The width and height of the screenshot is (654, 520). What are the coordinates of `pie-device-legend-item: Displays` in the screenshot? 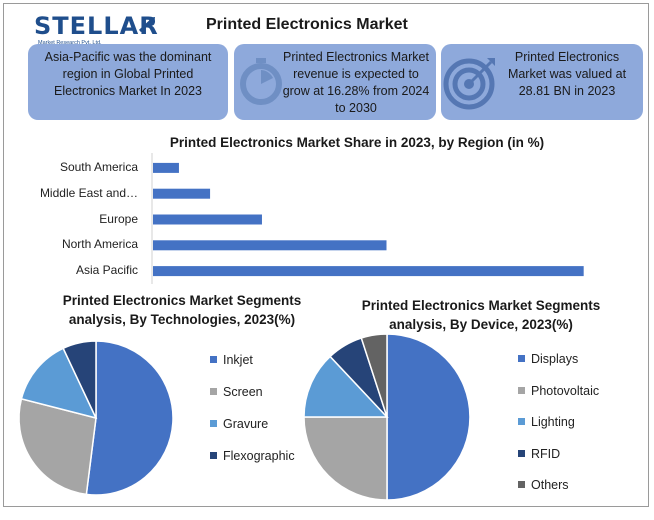 It's located at (548, 359).